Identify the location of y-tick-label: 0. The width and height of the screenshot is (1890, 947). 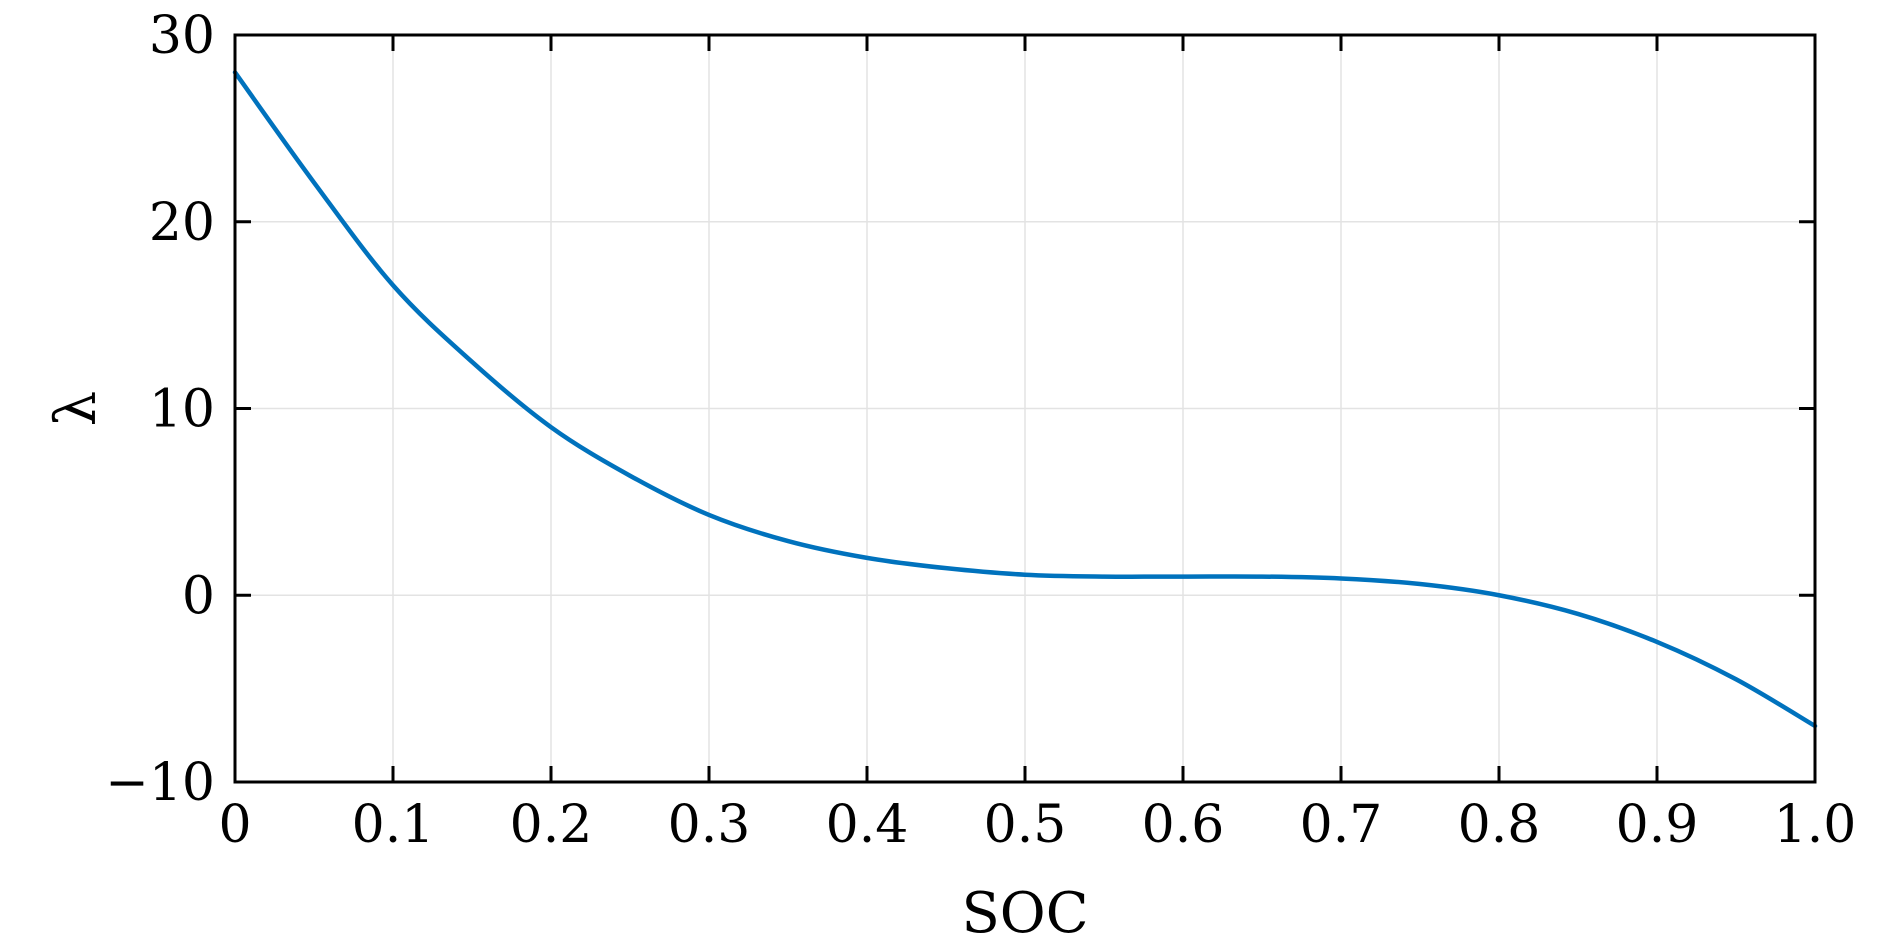
(198, 596).